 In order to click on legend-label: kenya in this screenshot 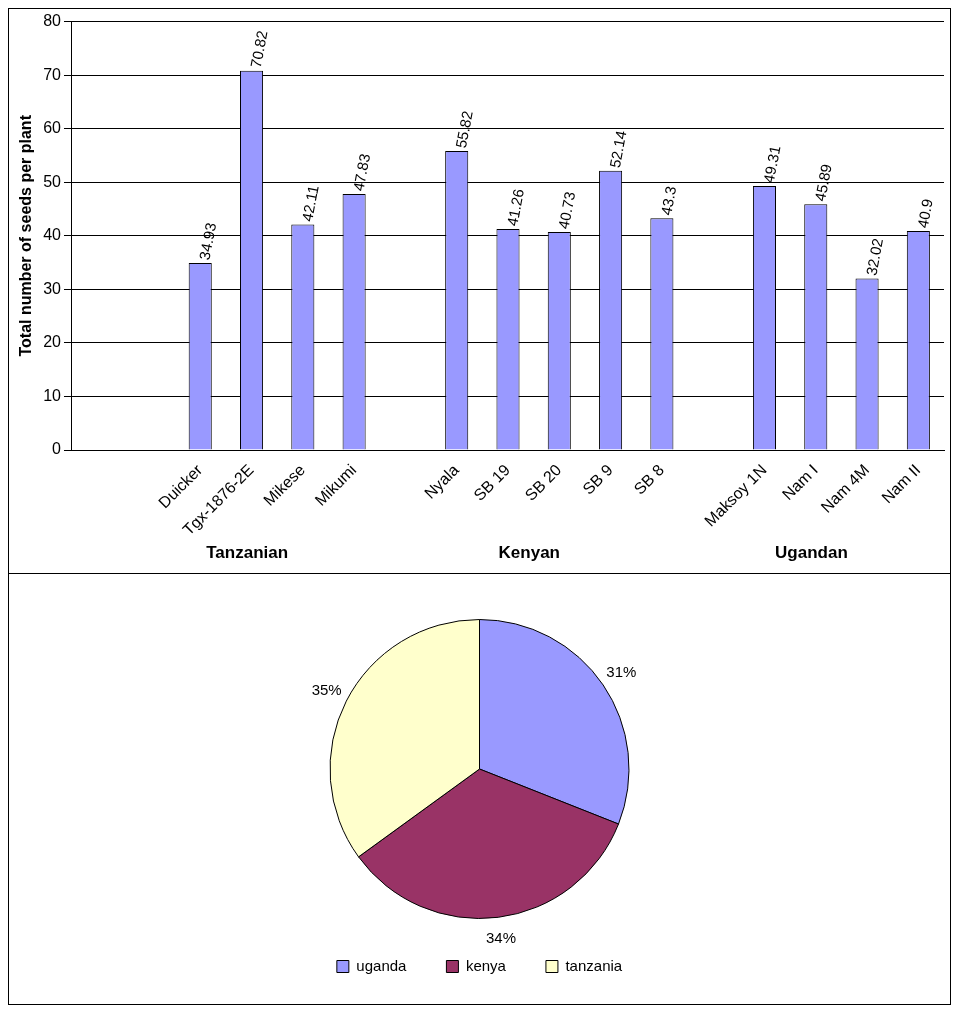, I will do `click(486, 965)`.